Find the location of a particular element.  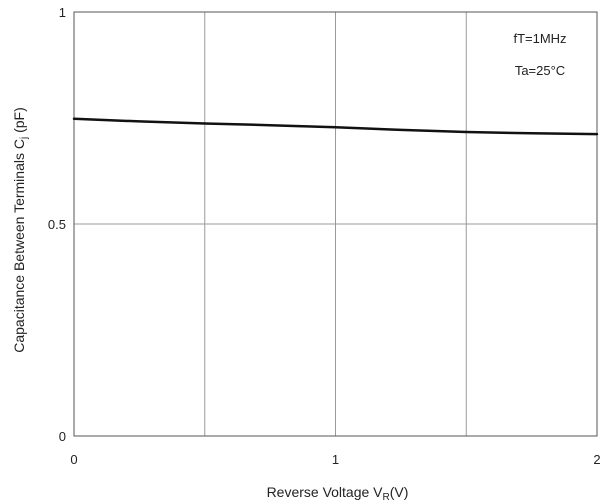

y-tick-label: 0.5 is located at coordinates (57, 224).